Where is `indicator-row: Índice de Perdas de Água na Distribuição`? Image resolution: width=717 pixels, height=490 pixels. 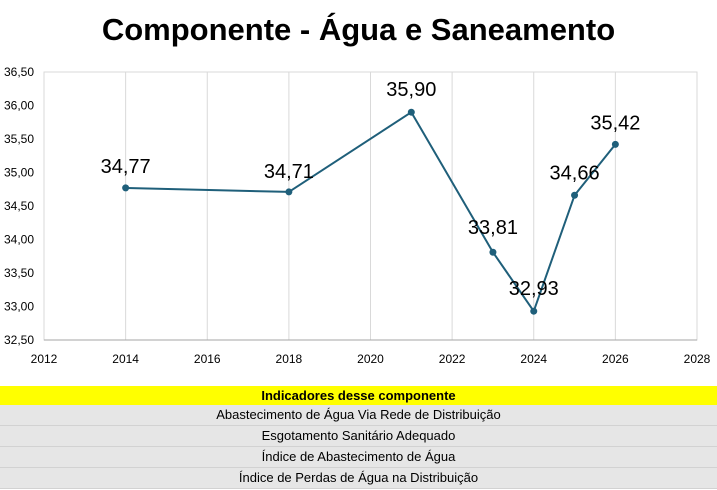
indicator-row: Índice de Perdas de Água na Distribuição is located at coordinates (358, 478).